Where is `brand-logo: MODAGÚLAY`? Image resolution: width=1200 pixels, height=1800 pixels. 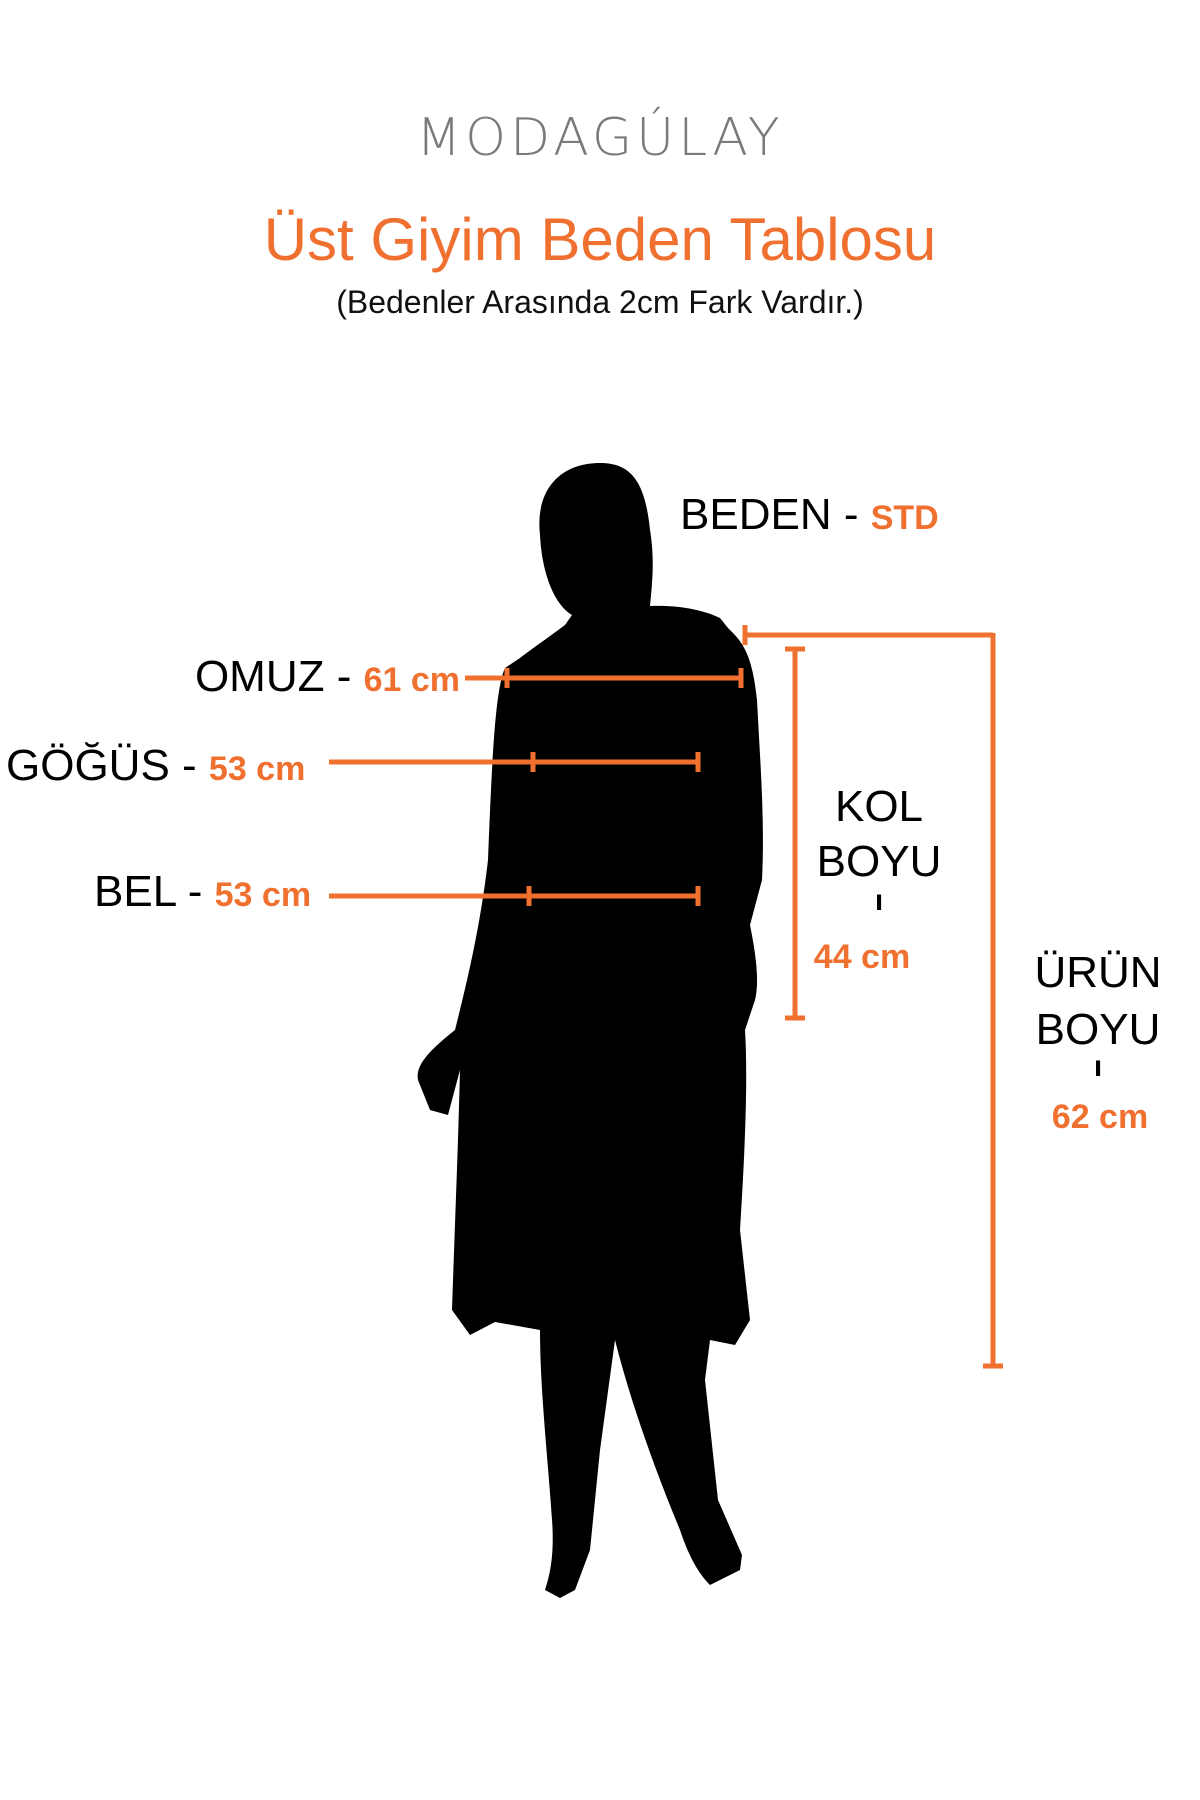 brand-logo: MODAGÚLAY is located at coordinates (600, 138).